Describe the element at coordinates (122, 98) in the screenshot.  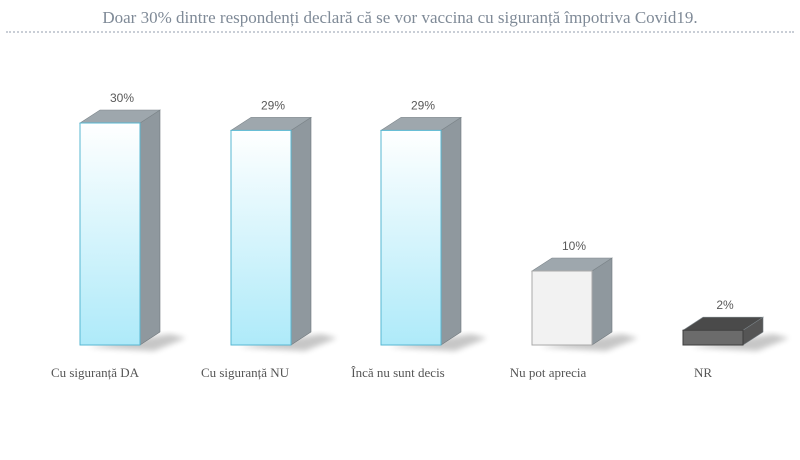
I see `value-label-0: 30%` at that location.